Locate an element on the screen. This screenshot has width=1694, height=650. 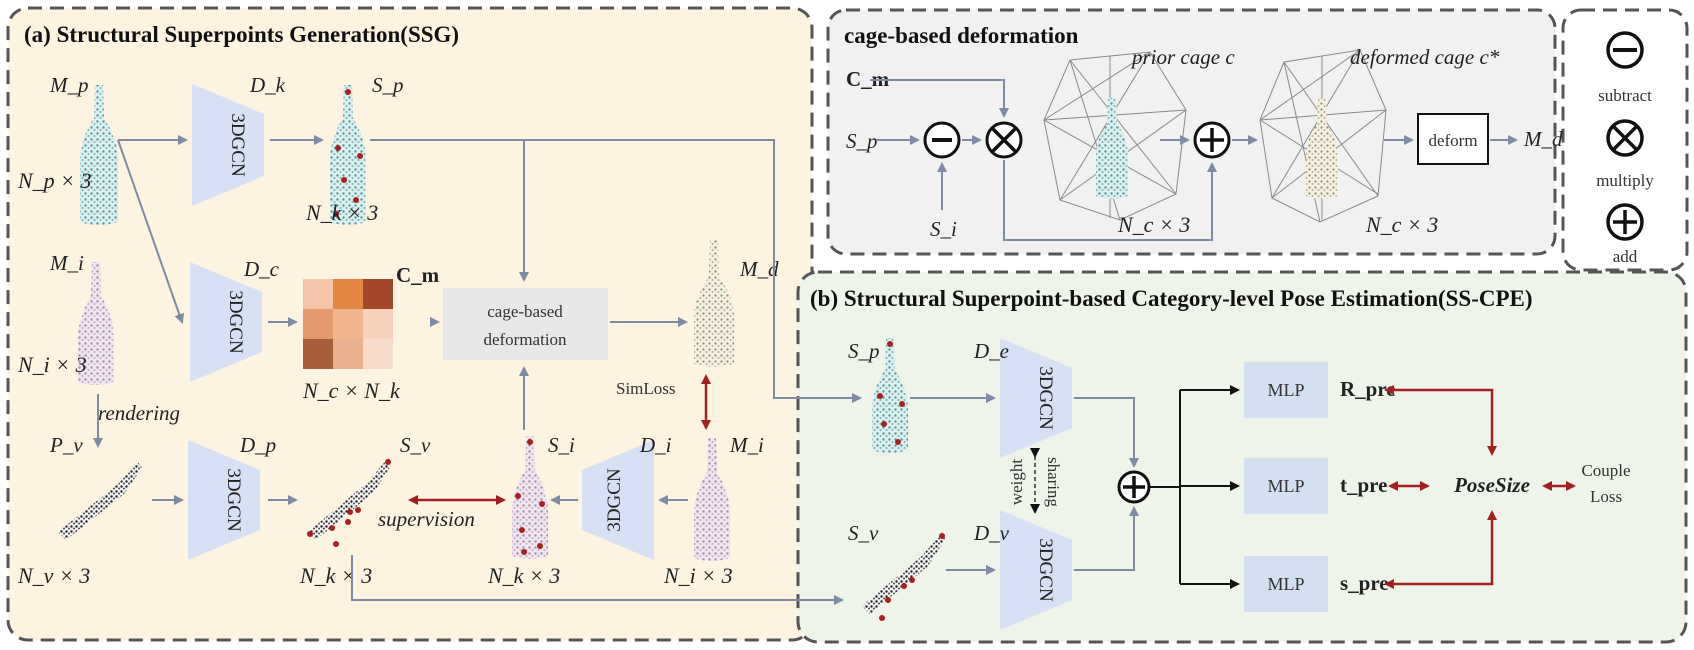
t-pre-label: t_pre is located at coordinates (1363, 485).